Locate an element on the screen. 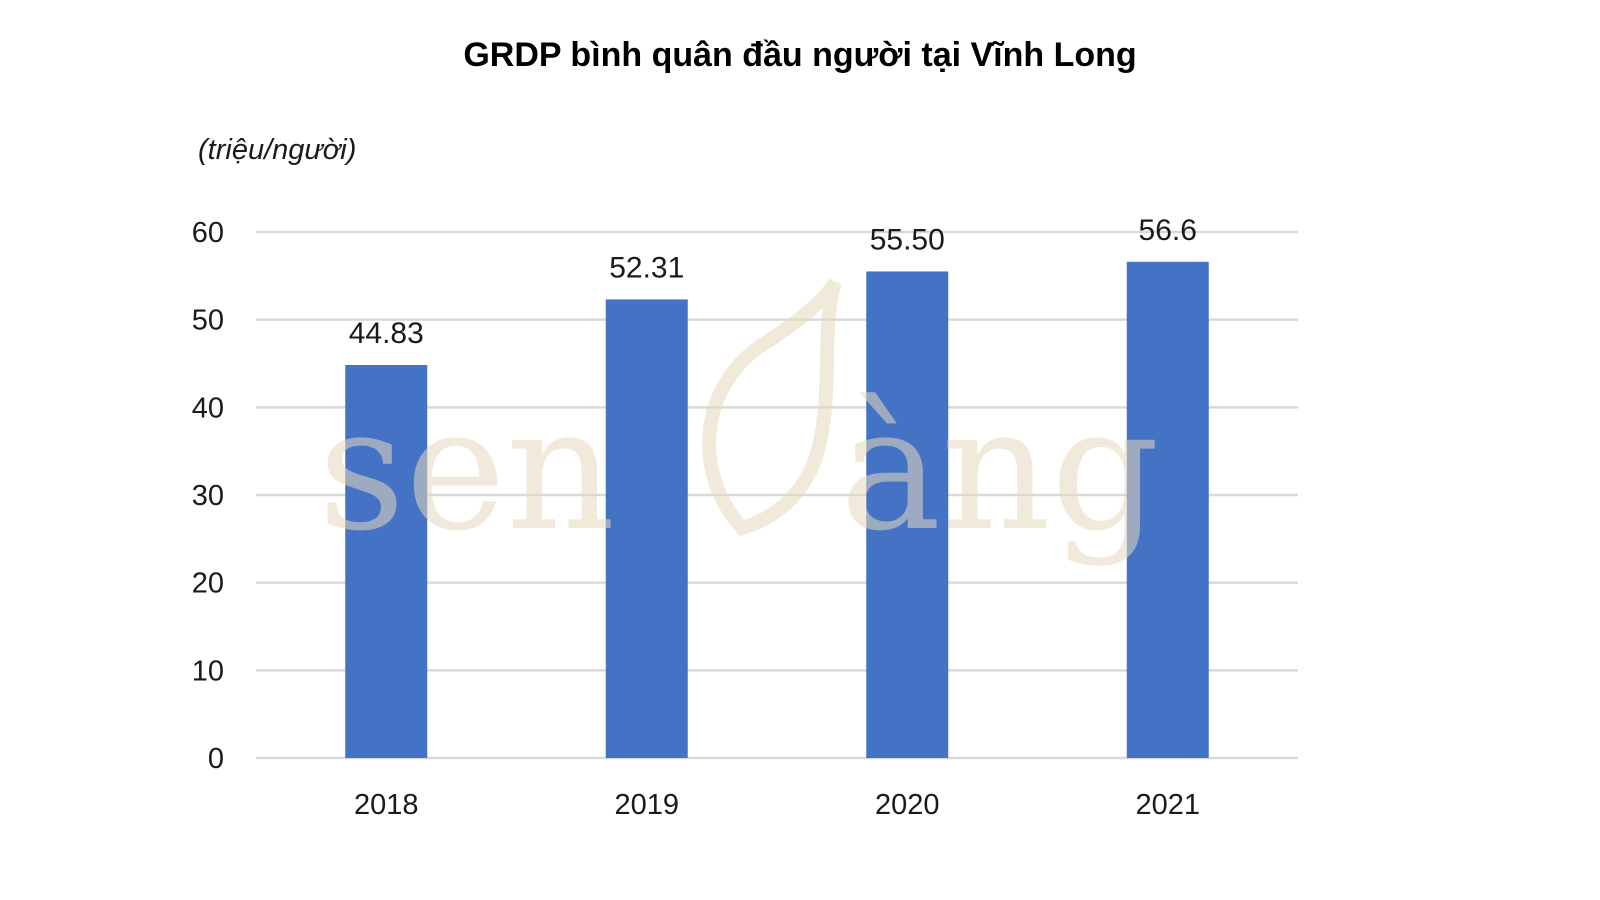 This screenshot has height=900, width=1600. x-tick-label: 2019 is located at coordinates (646, 805).